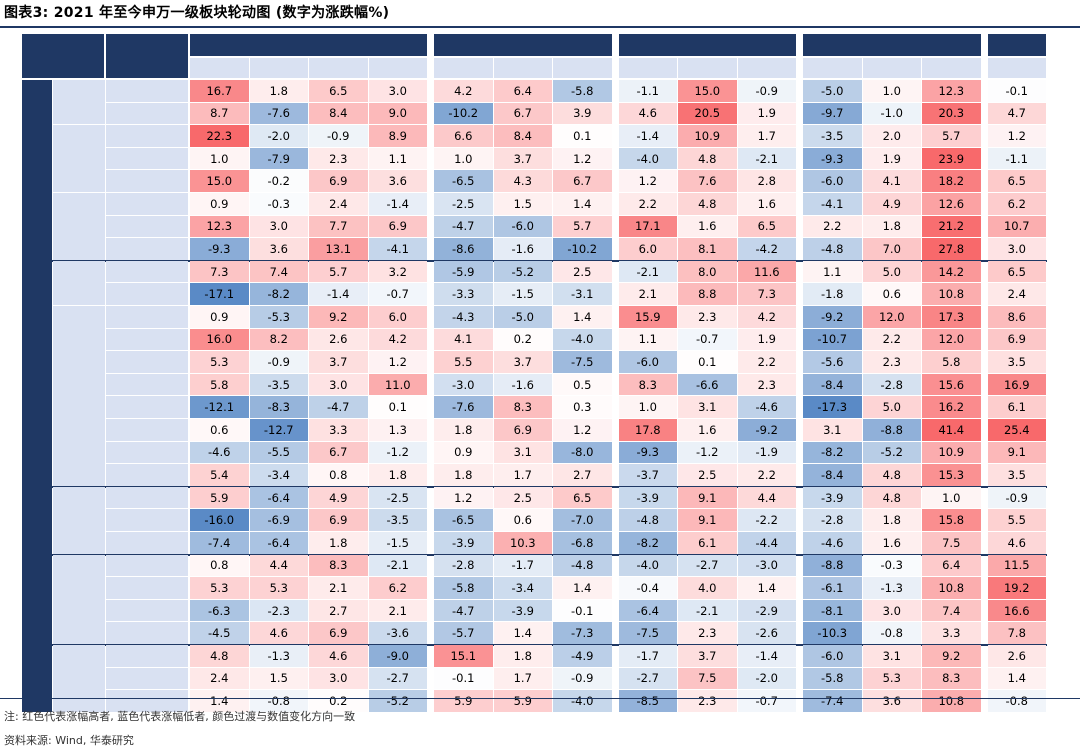 This screenshot has width=1080, height=756. What do you see at coordinates (951, 588) in the screenshot?
I see `value-cell: 10.8` at bounding box center [951, 588].